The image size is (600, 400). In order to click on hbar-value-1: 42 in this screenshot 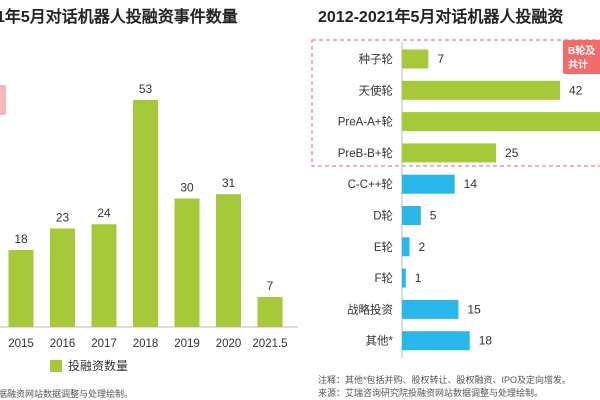, I will do `click(576, 90)`.